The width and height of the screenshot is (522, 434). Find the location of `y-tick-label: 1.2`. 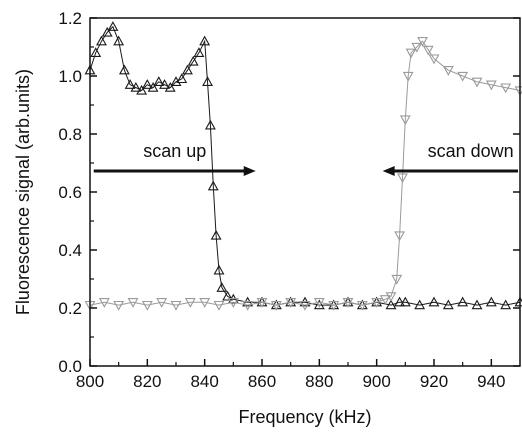

y-tick-label: 1.2 is located at coordinates (70, 18).